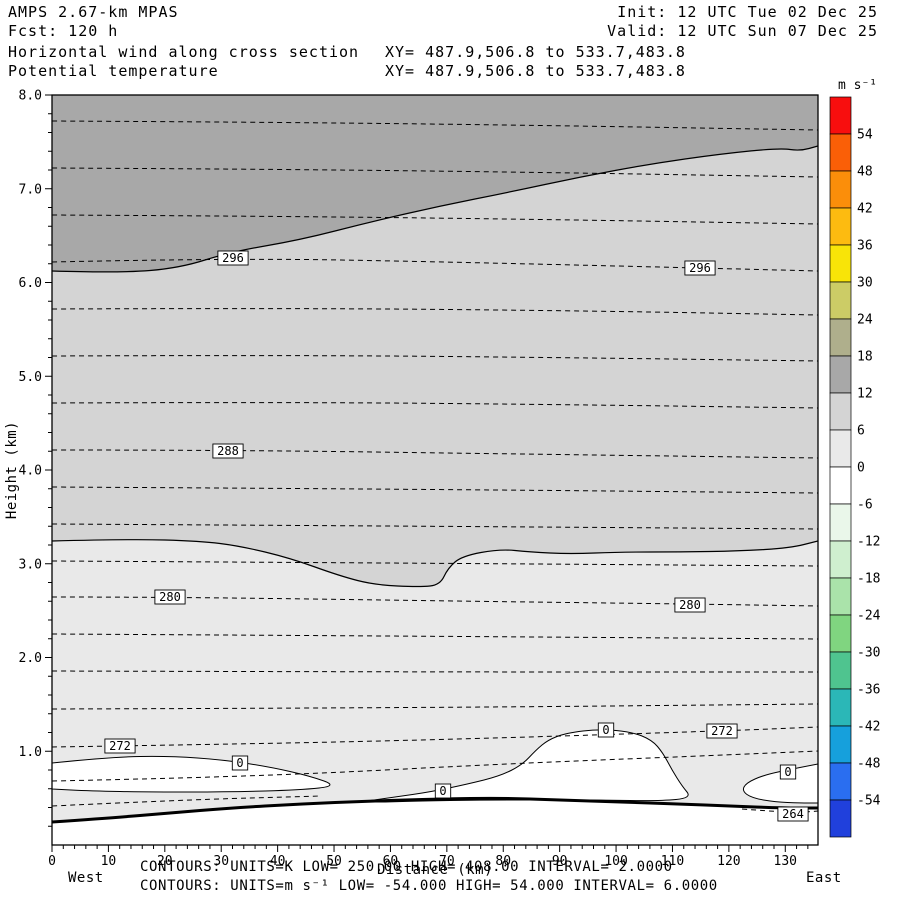 The image size is (900, 904). I want to click on xy-range-2: XY= 487.9,506.8 to 533.7,483.8, so click(535, 71).